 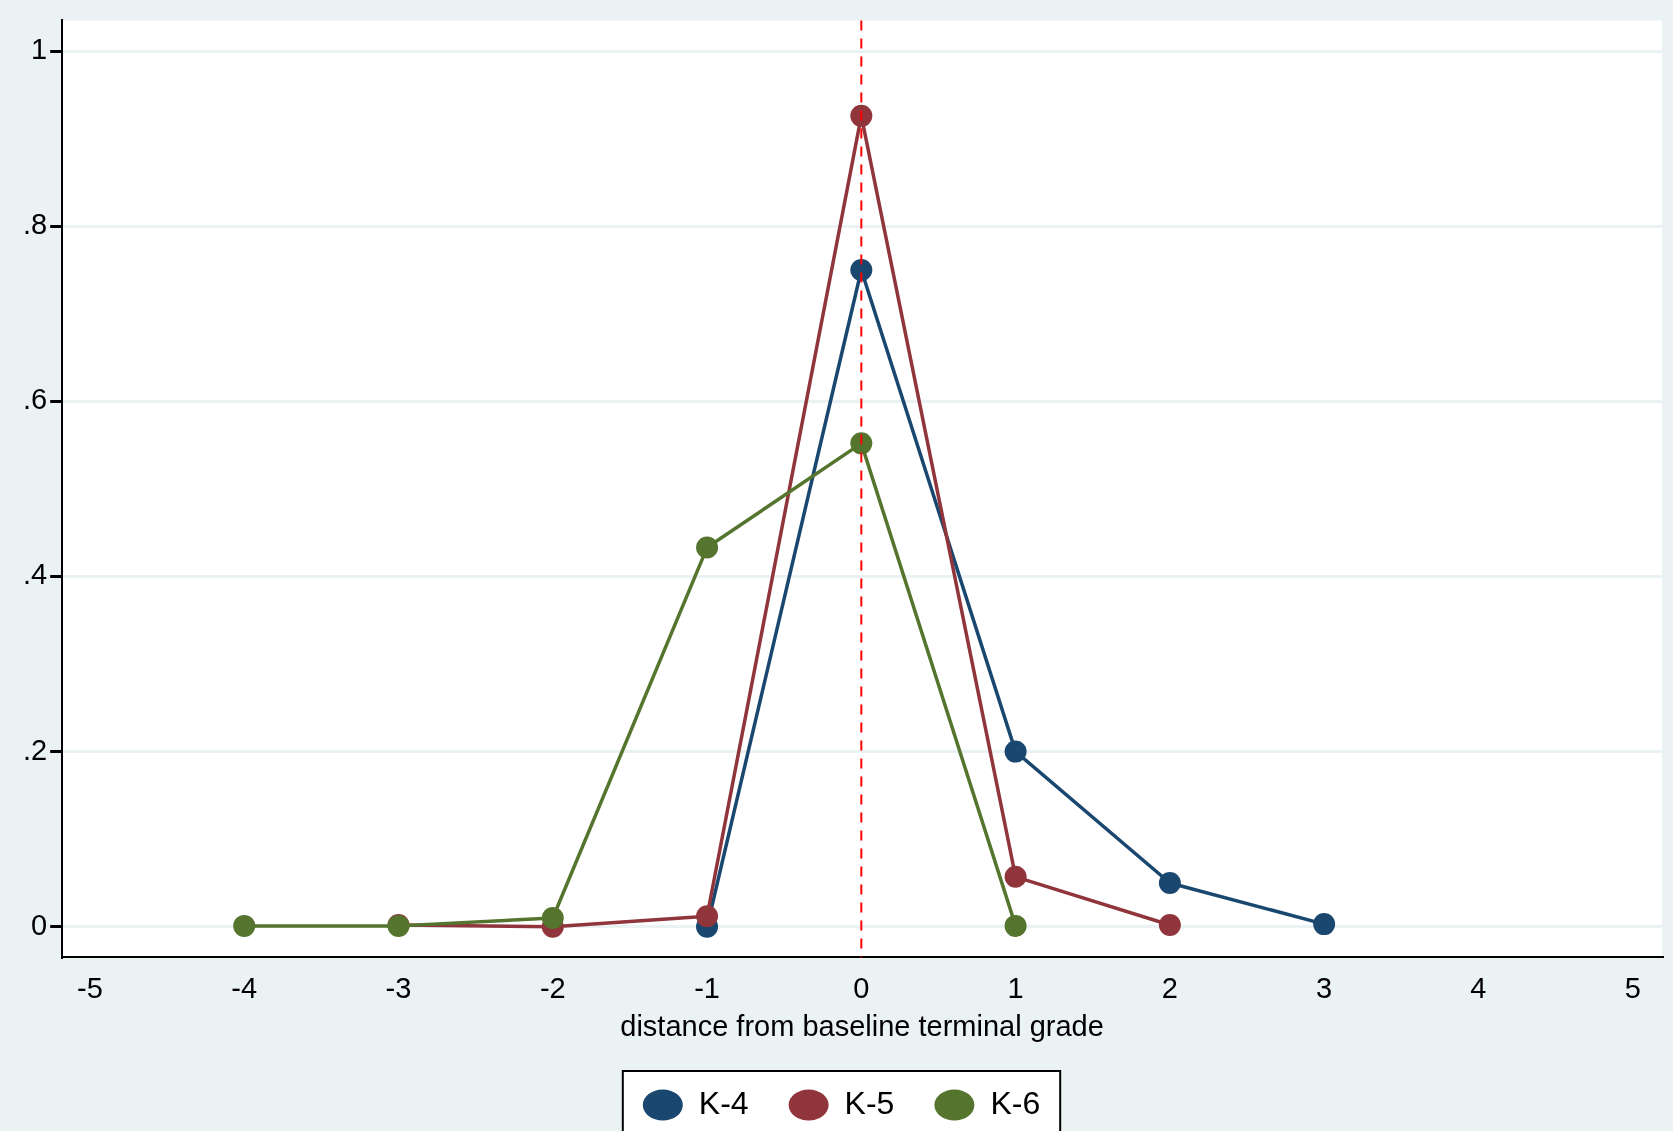 I want to click on y-tick-label: .8, so click(x=35, y=224).